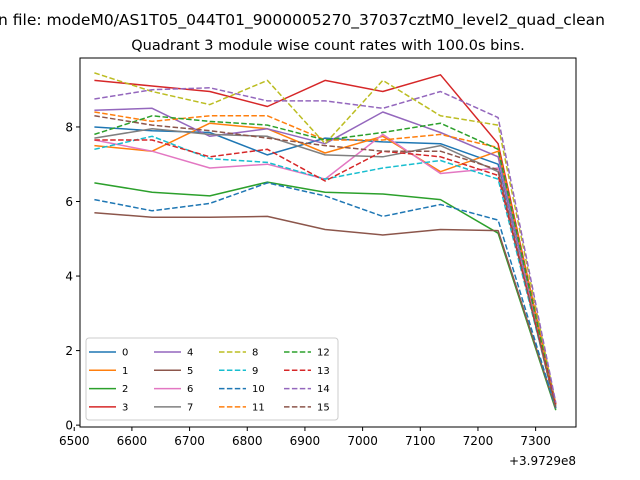  I want to click on legend-label-9: 9, so click(255, 371).